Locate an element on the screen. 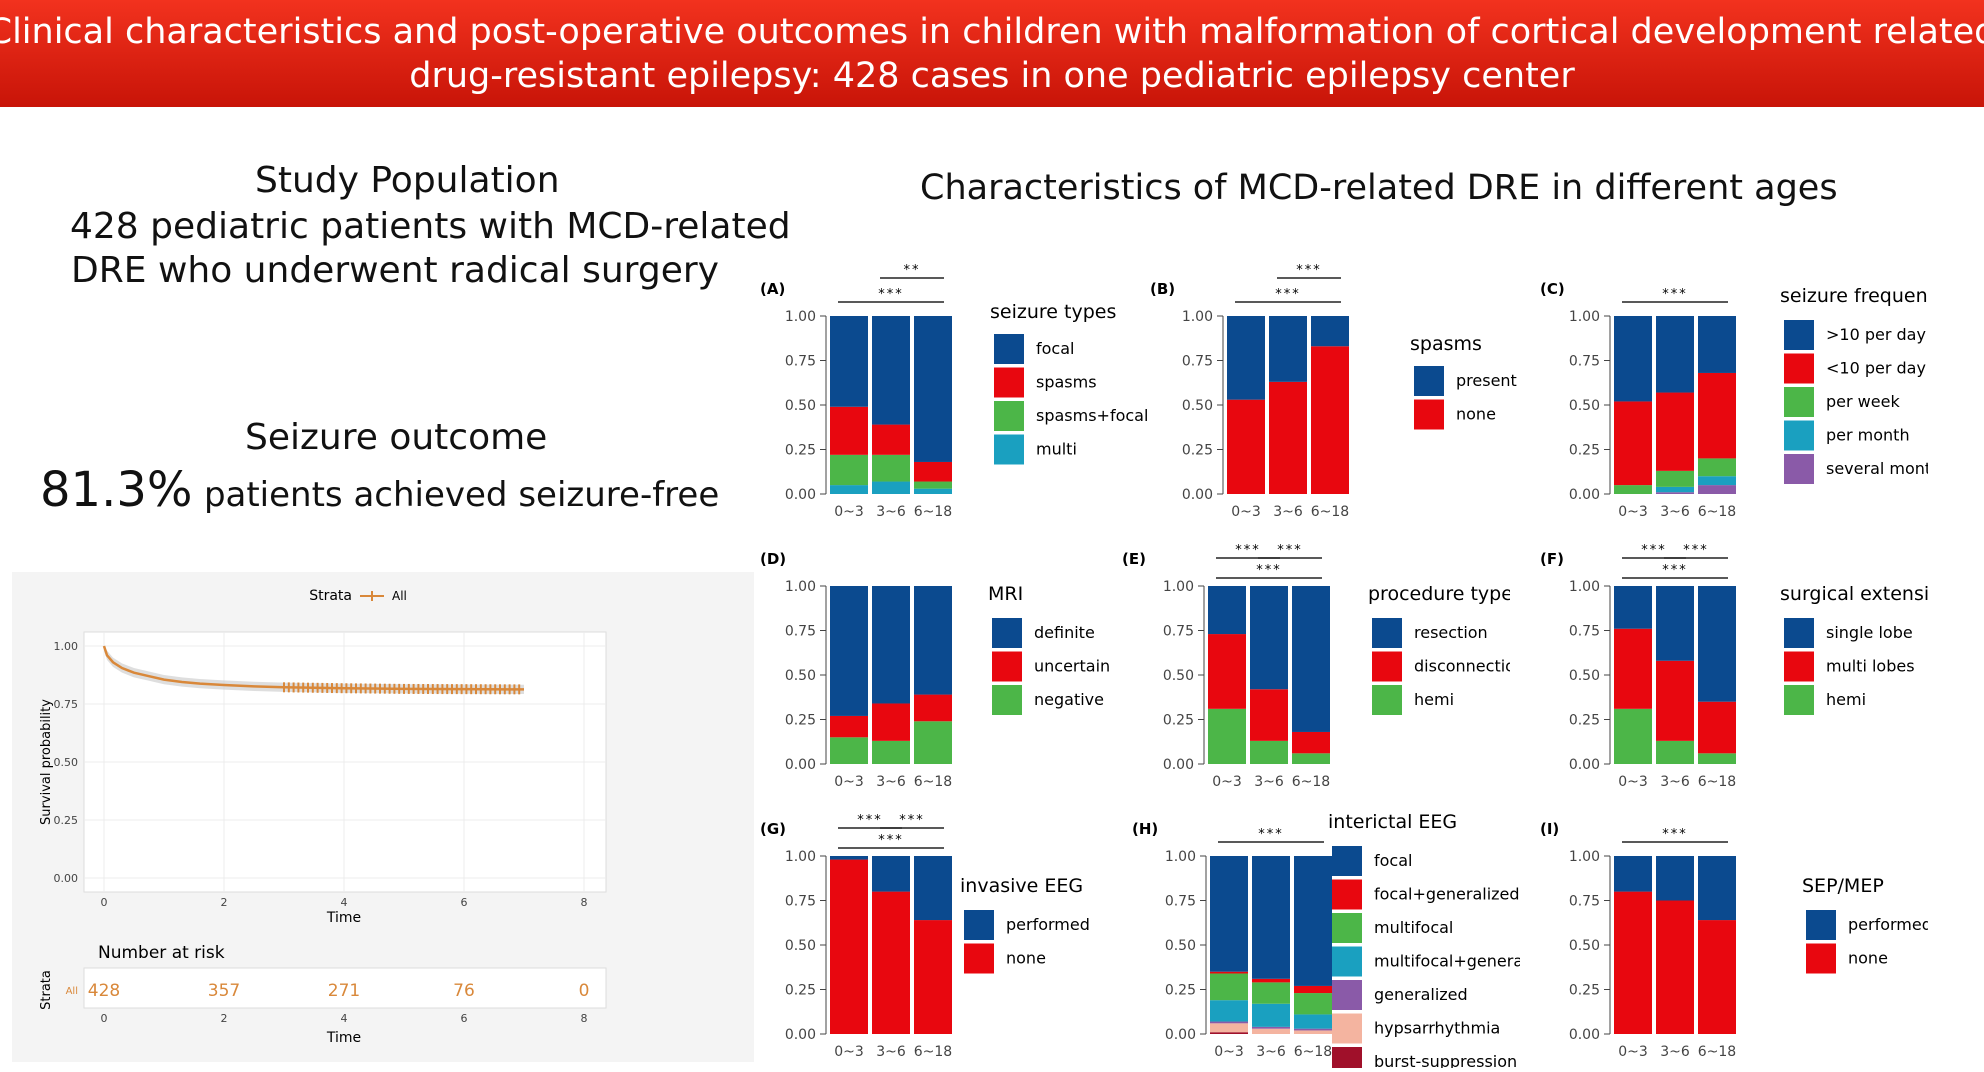 This screenshot has height=1072, width=1984. risk-value: 76 is located at coordinates (464, 991).